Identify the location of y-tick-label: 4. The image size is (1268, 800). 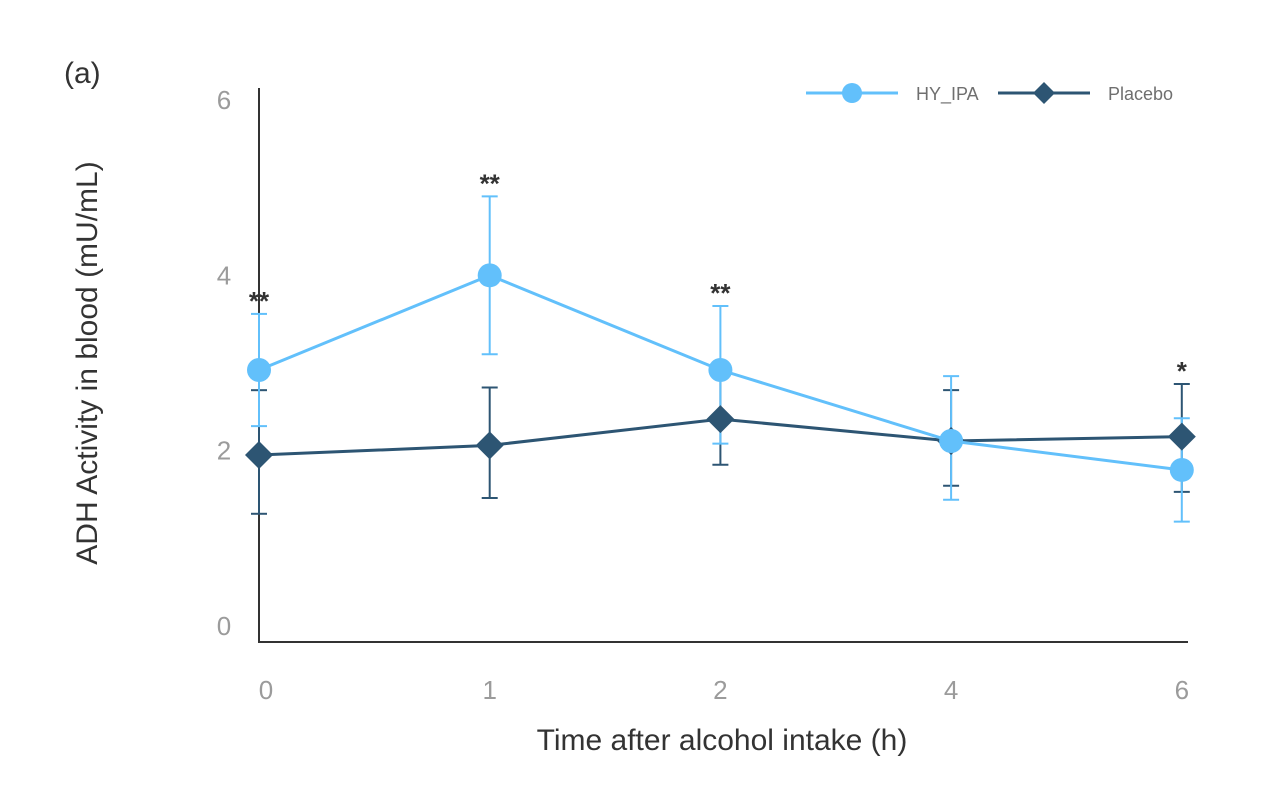
(224, 275).